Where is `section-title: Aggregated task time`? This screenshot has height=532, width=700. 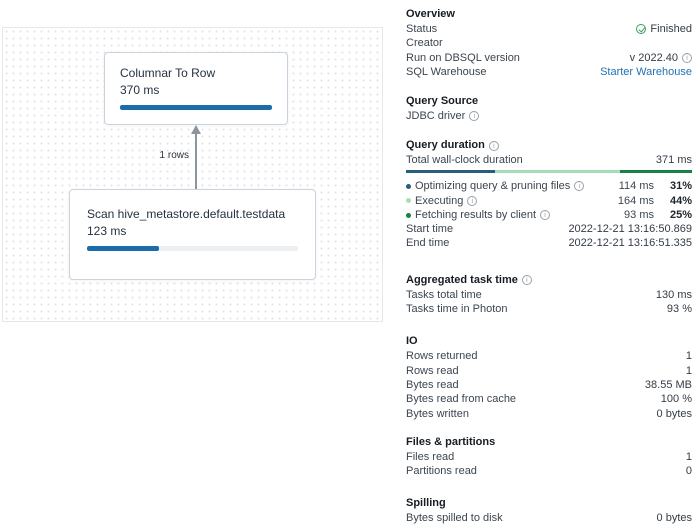
section-title: Aggregated task time is located at coordinates (462, 279).